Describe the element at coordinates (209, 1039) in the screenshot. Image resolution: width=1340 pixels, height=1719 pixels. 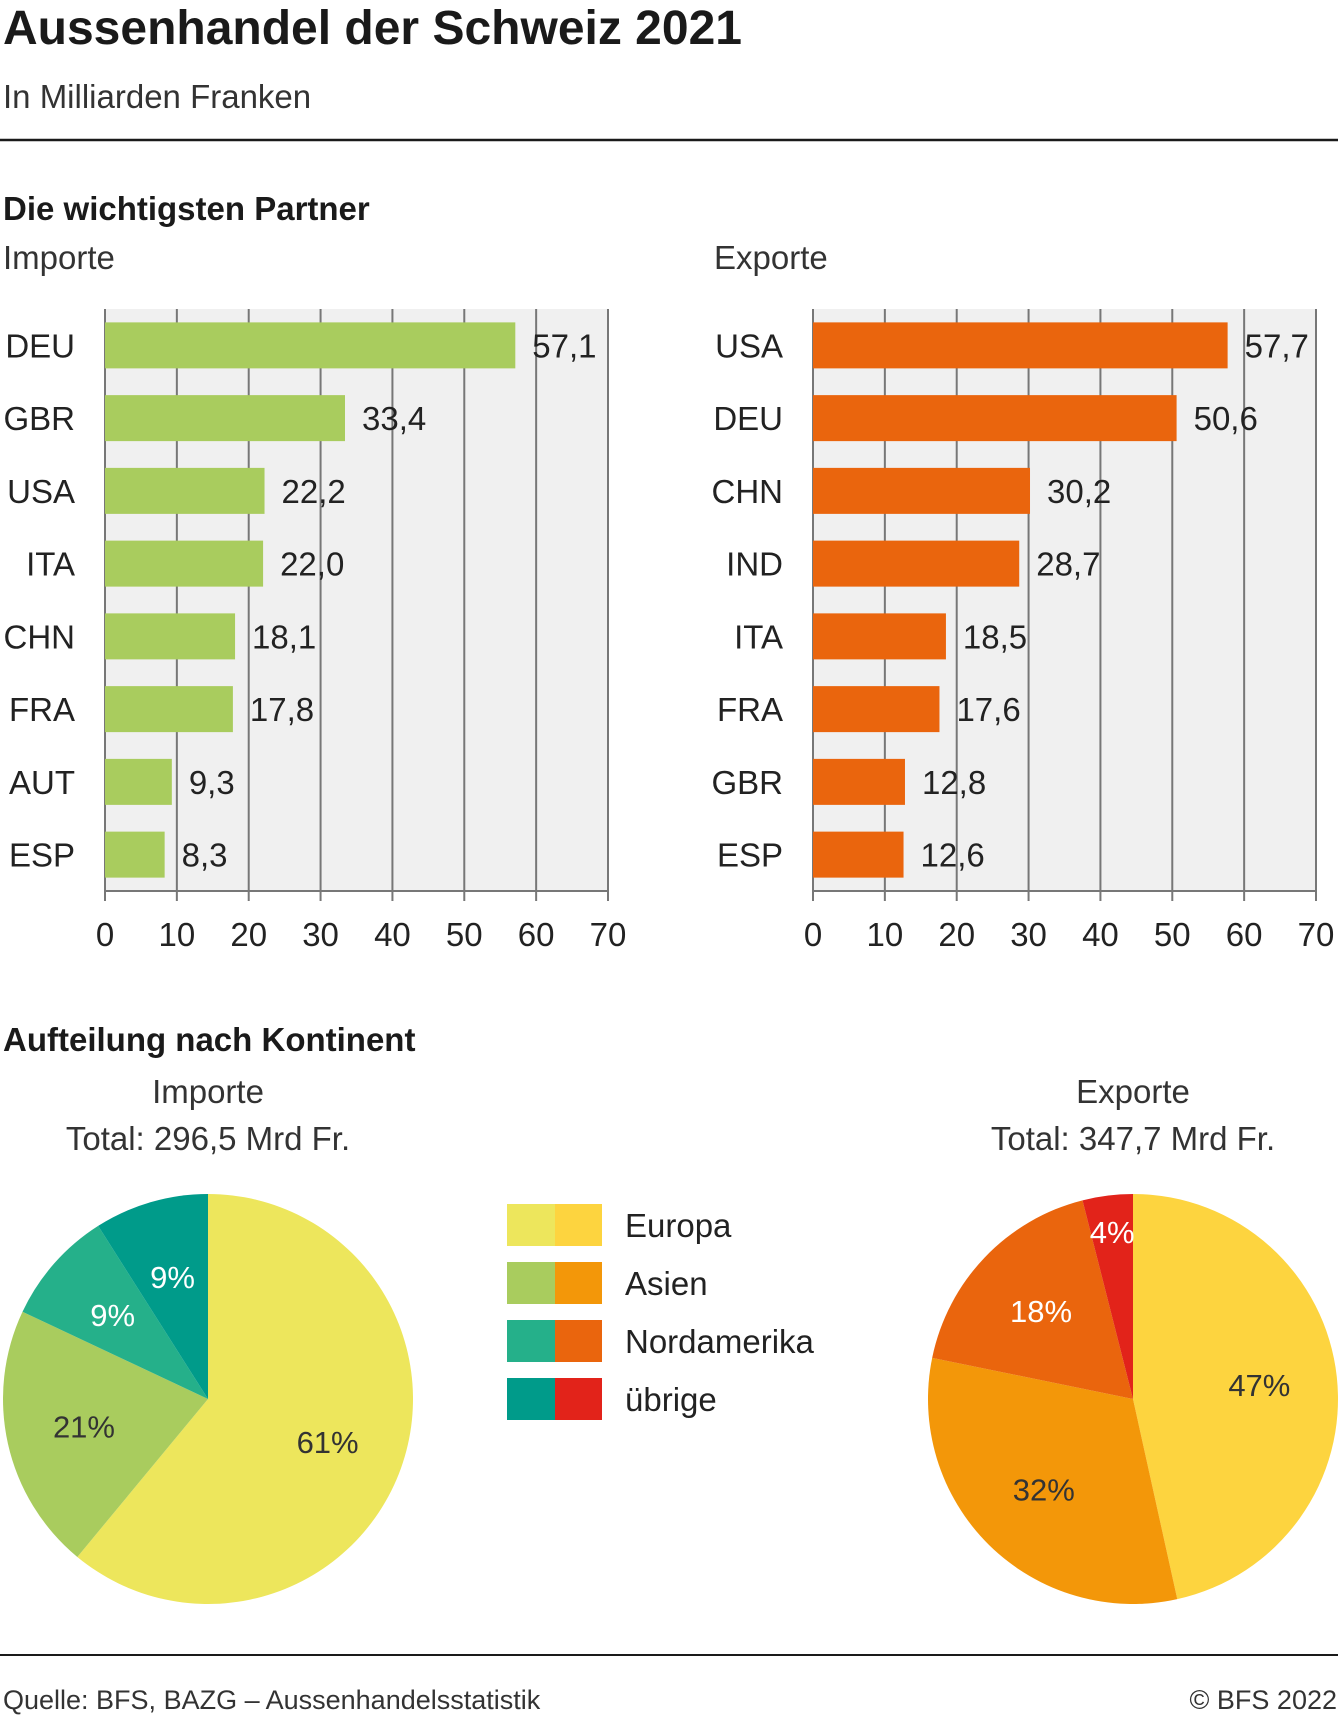
I see `section-title-continents: Aufteilung nach Kontinent` at that location.